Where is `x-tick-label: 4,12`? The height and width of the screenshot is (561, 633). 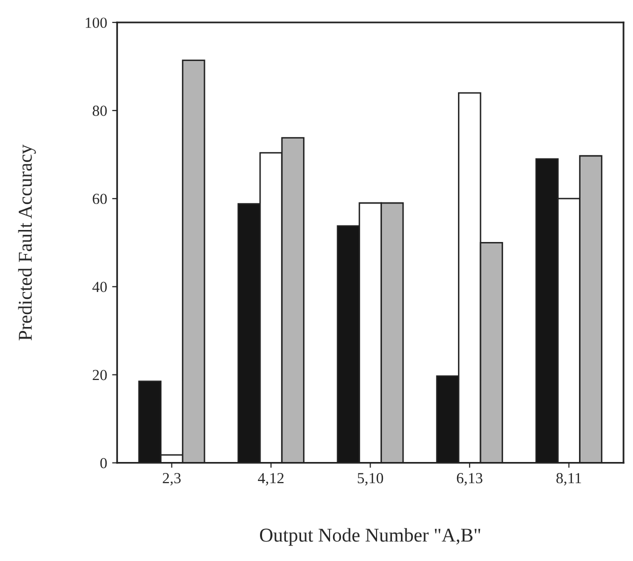
x-tick-label: 4,12 is located at coordinates (271, 479).